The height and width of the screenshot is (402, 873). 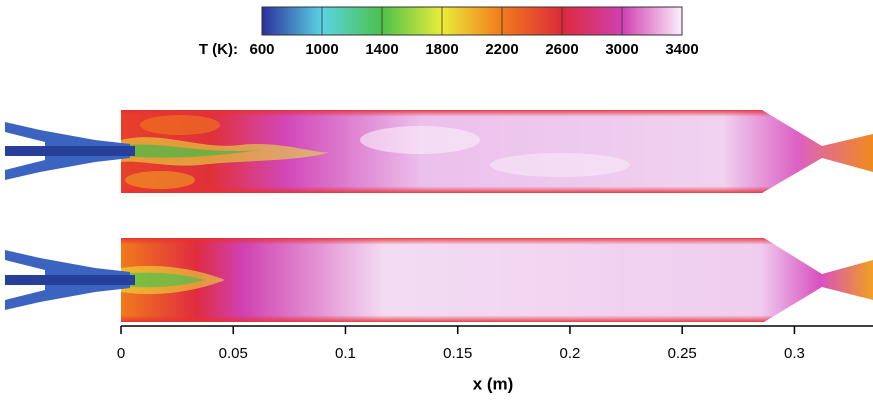 What do you see at coordinates (681, 49) in the screenshot?
I see `colorbar-tick-label: 3400` at bounding box center [681, 49].